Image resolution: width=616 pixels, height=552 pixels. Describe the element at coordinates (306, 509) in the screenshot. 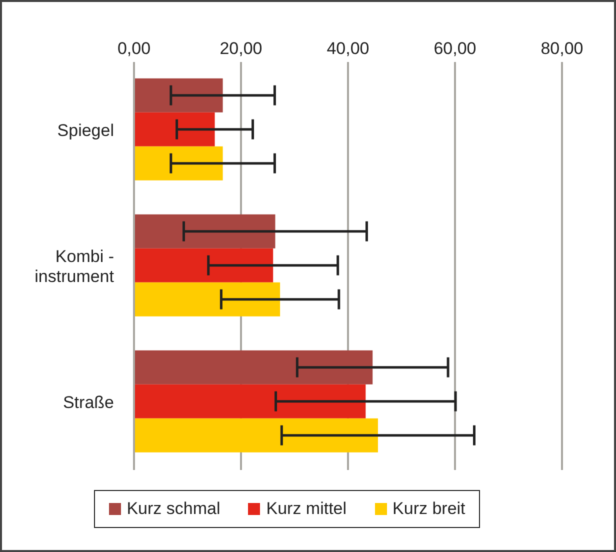

I see `legend-label: Kurz mittel` at that location.